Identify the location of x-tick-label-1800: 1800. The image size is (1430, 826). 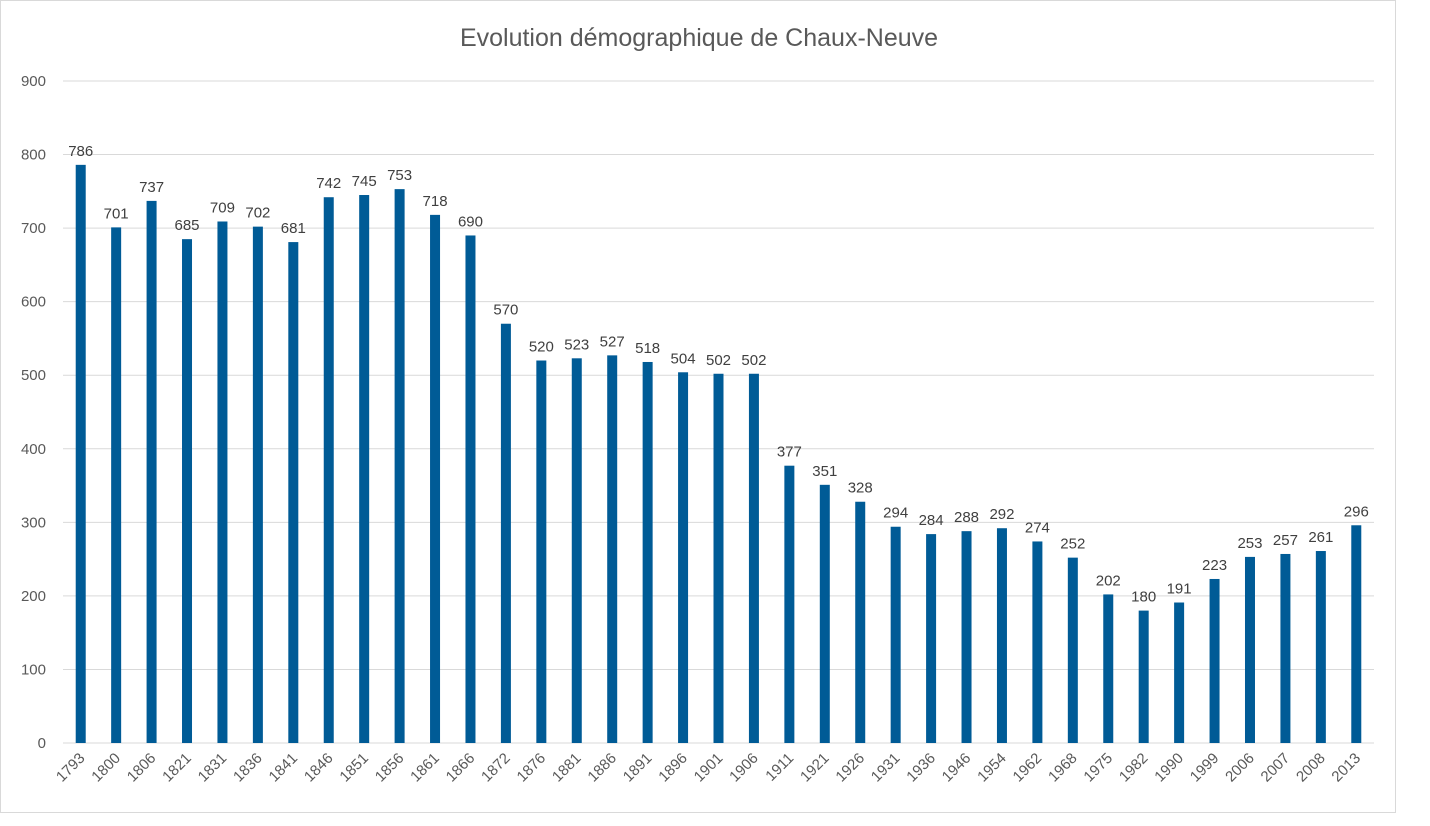
(106, 768).